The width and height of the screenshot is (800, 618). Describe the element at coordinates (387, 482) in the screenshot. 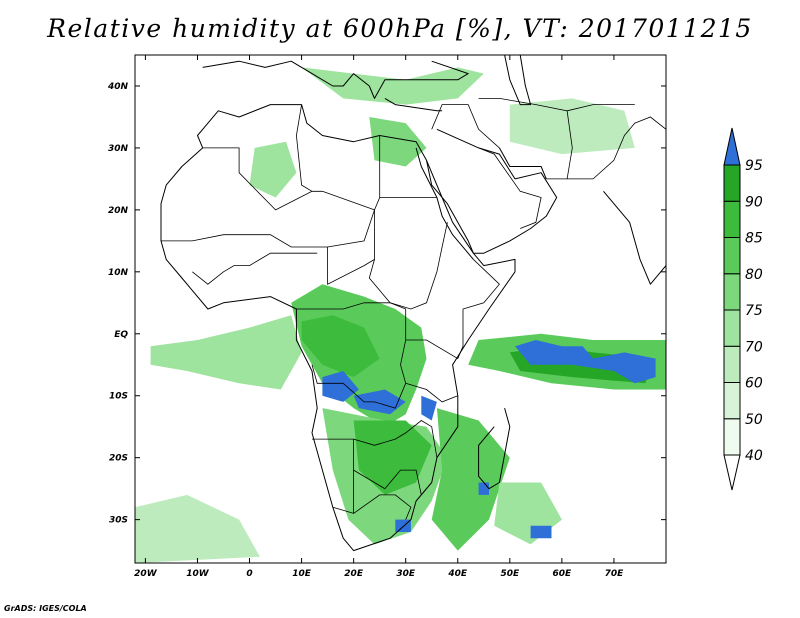

I see `border-south-mid` at that location.